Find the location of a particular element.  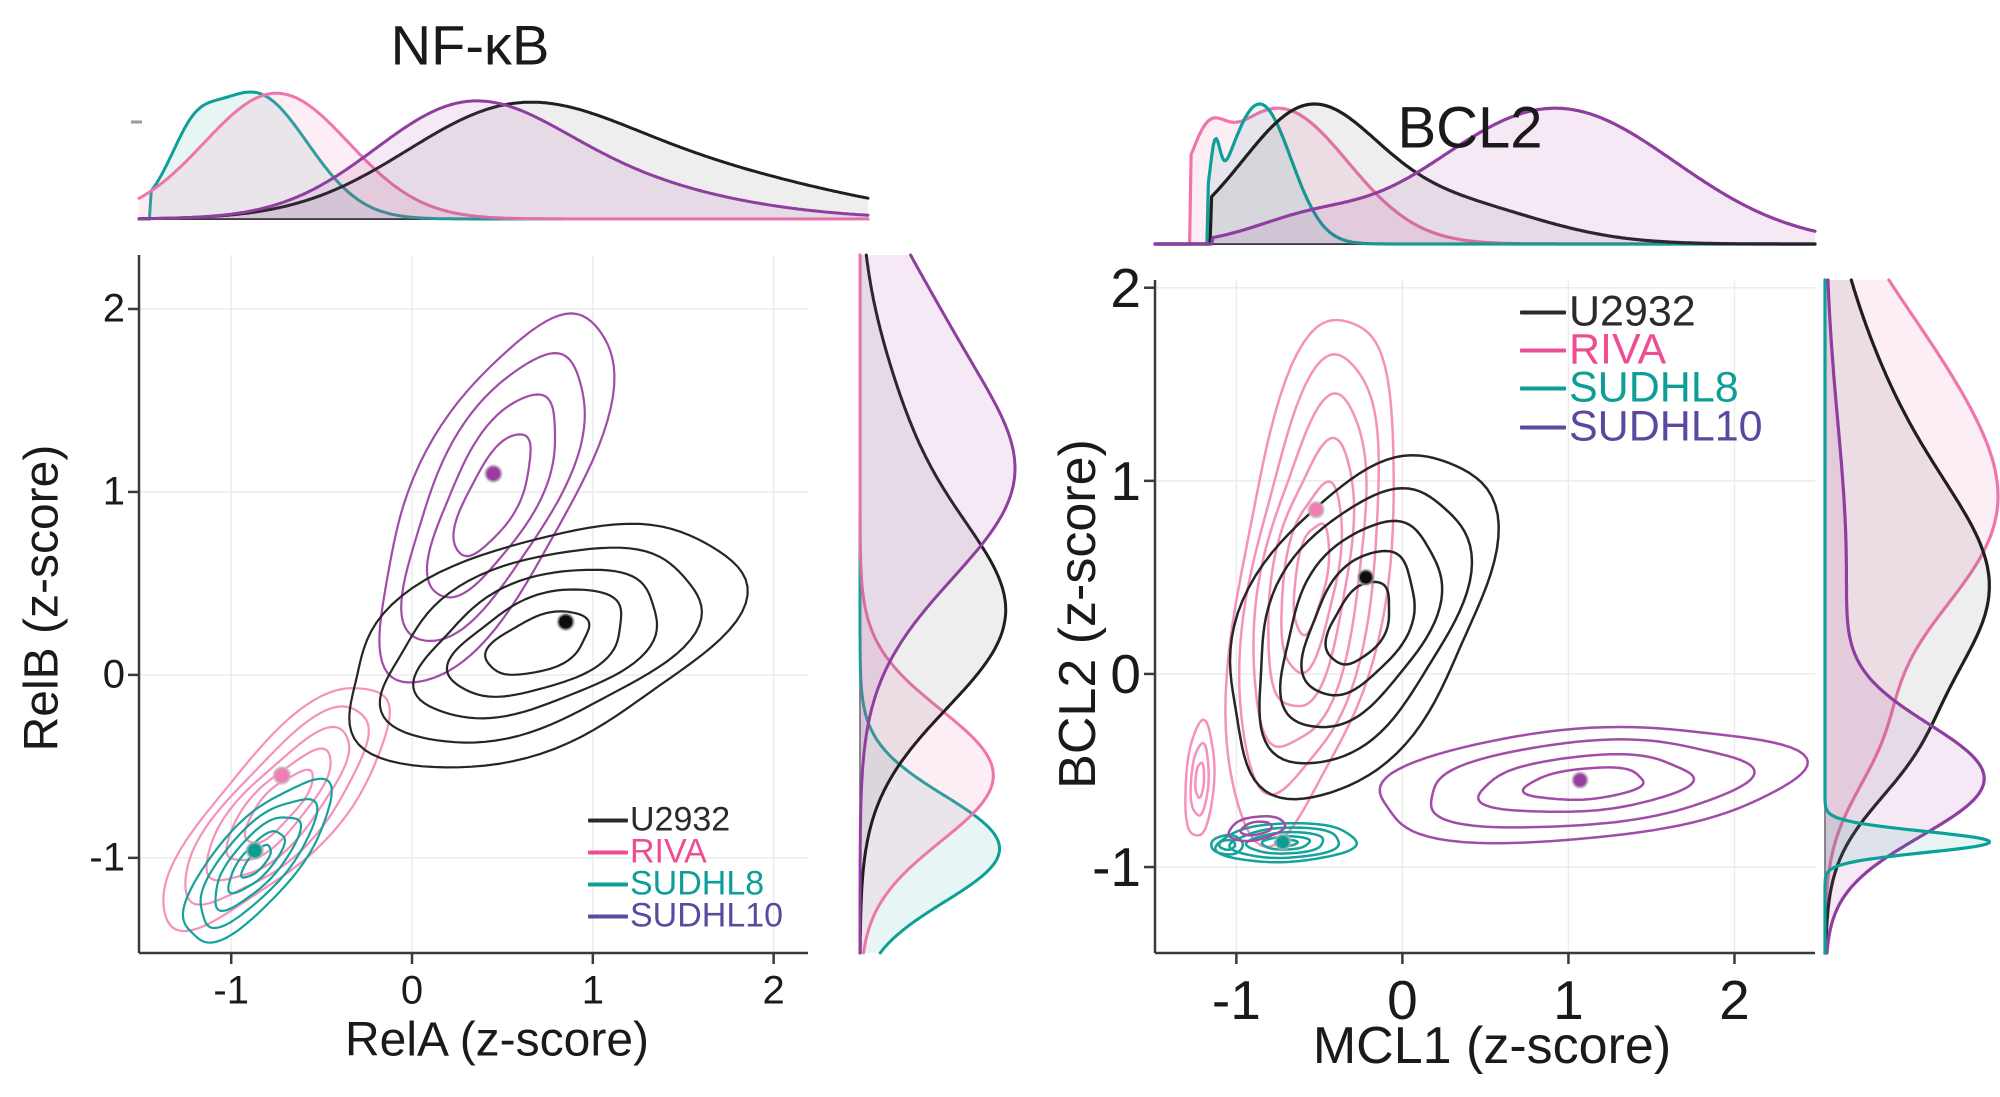

p0-plot-title: NF-κB is located at coordinates (470, 45).